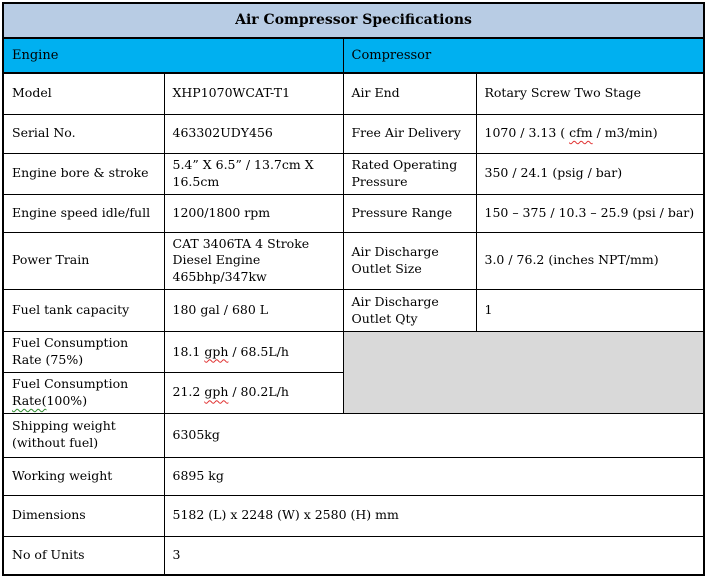  Describe the element at coordinates (590, 93) in the screenshot. I see `air-end-value-cell: Rotary Screw Two Stage` at that location.